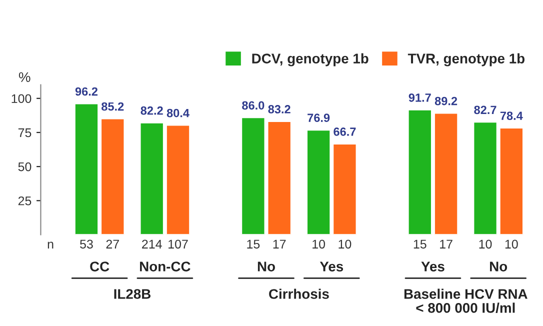 This screenshot has height=326, width=543. What do you see at coordinates (299, 293) in the screenshot?
I see `text: Cirrhosis` at bounding box center [299, 293].